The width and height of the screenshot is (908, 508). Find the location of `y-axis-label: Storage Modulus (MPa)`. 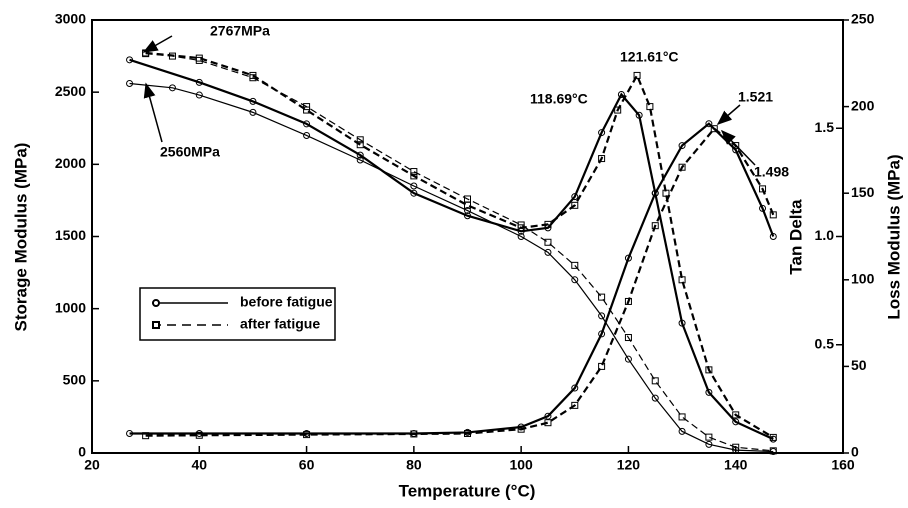

y-axis-label: Storage Modulus (MPa) is located at coordinates (20, 237).